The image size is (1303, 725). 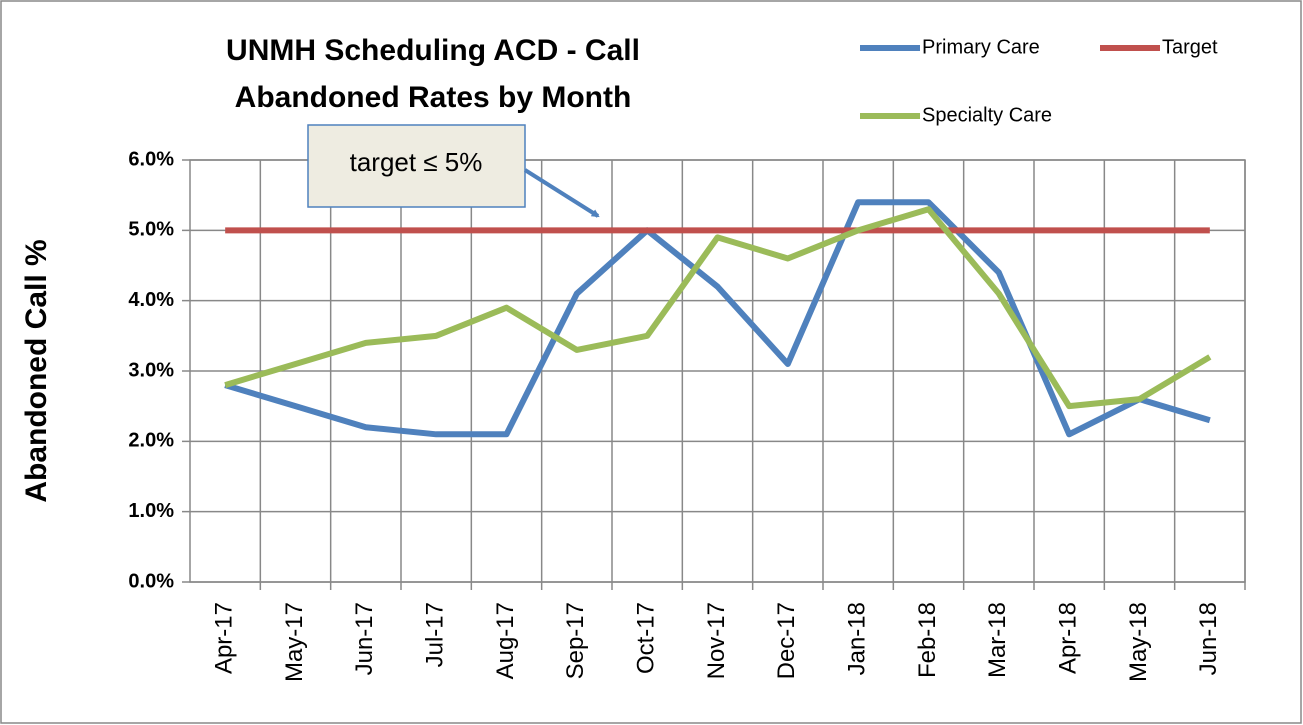 I want to click on legend-label: Primary Care, so click(x=981, y=47).